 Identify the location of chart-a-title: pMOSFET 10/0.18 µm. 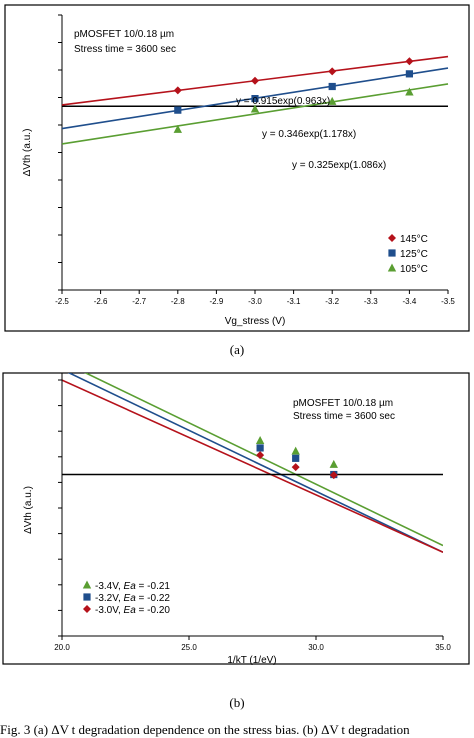
(124, 34).